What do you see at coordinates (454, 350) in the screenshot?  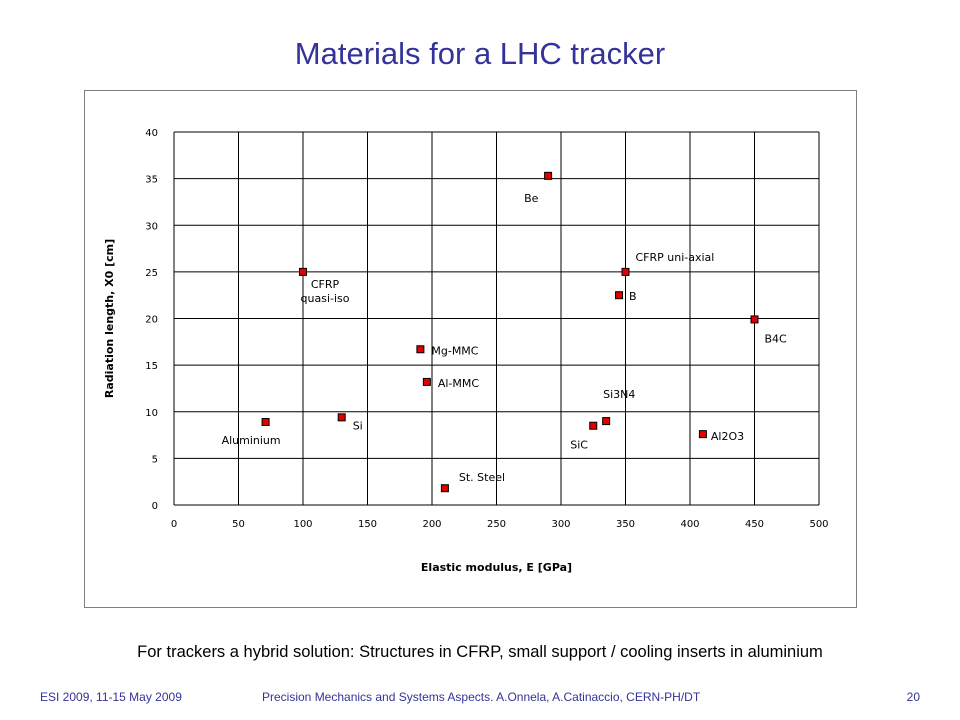 I see `data-point-label: Mg-MMC` at bounding box center [454, 350].